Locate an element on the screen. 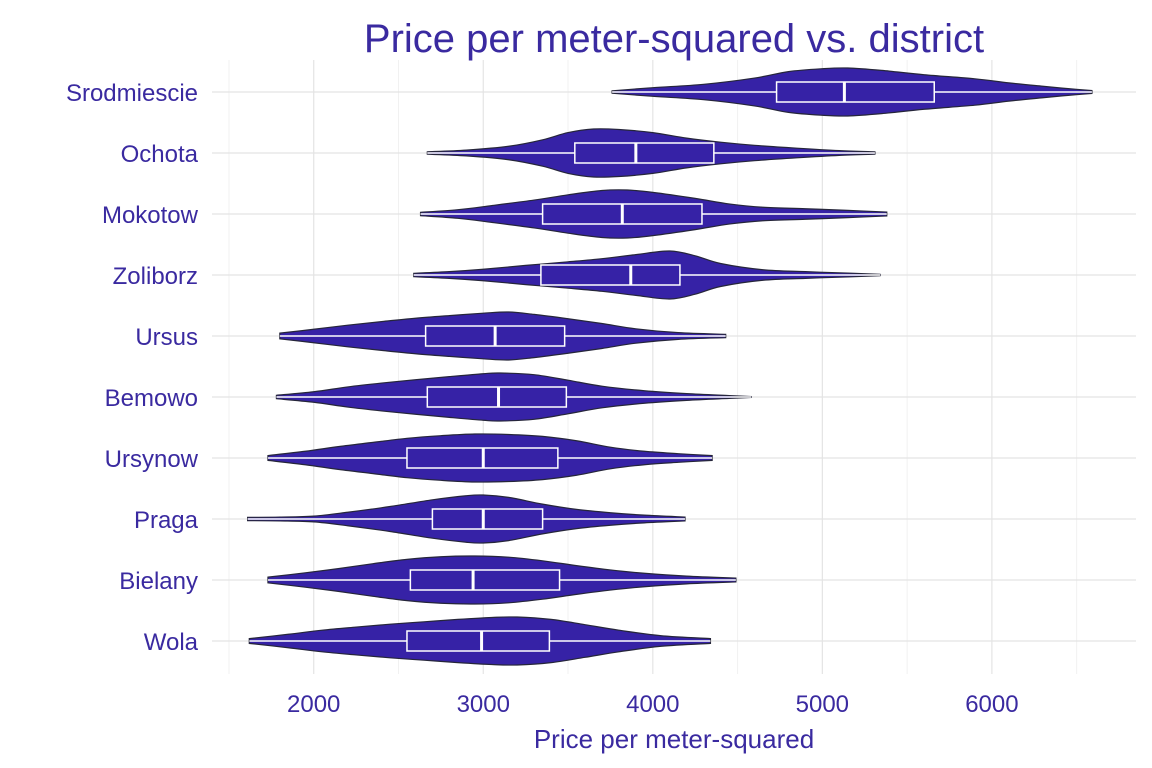  category-label-praga: Praga is located at coordinates (166, 520).